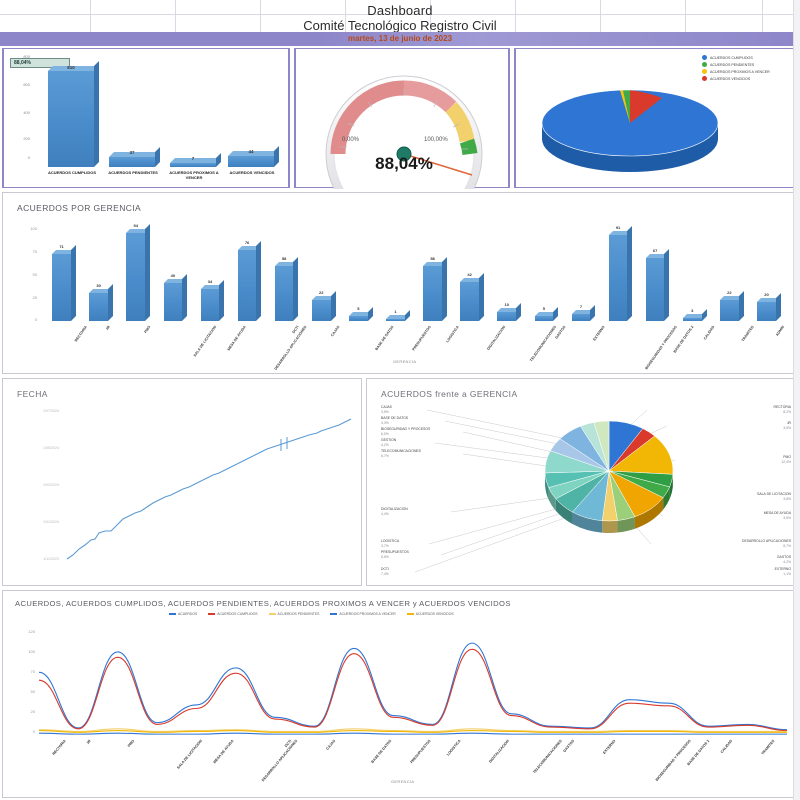 This screenshot has width=800, height=800. Describe the element at coordinates (147, 330) in the screenshot. I see `gerencia-x-label: PMO` at that location.